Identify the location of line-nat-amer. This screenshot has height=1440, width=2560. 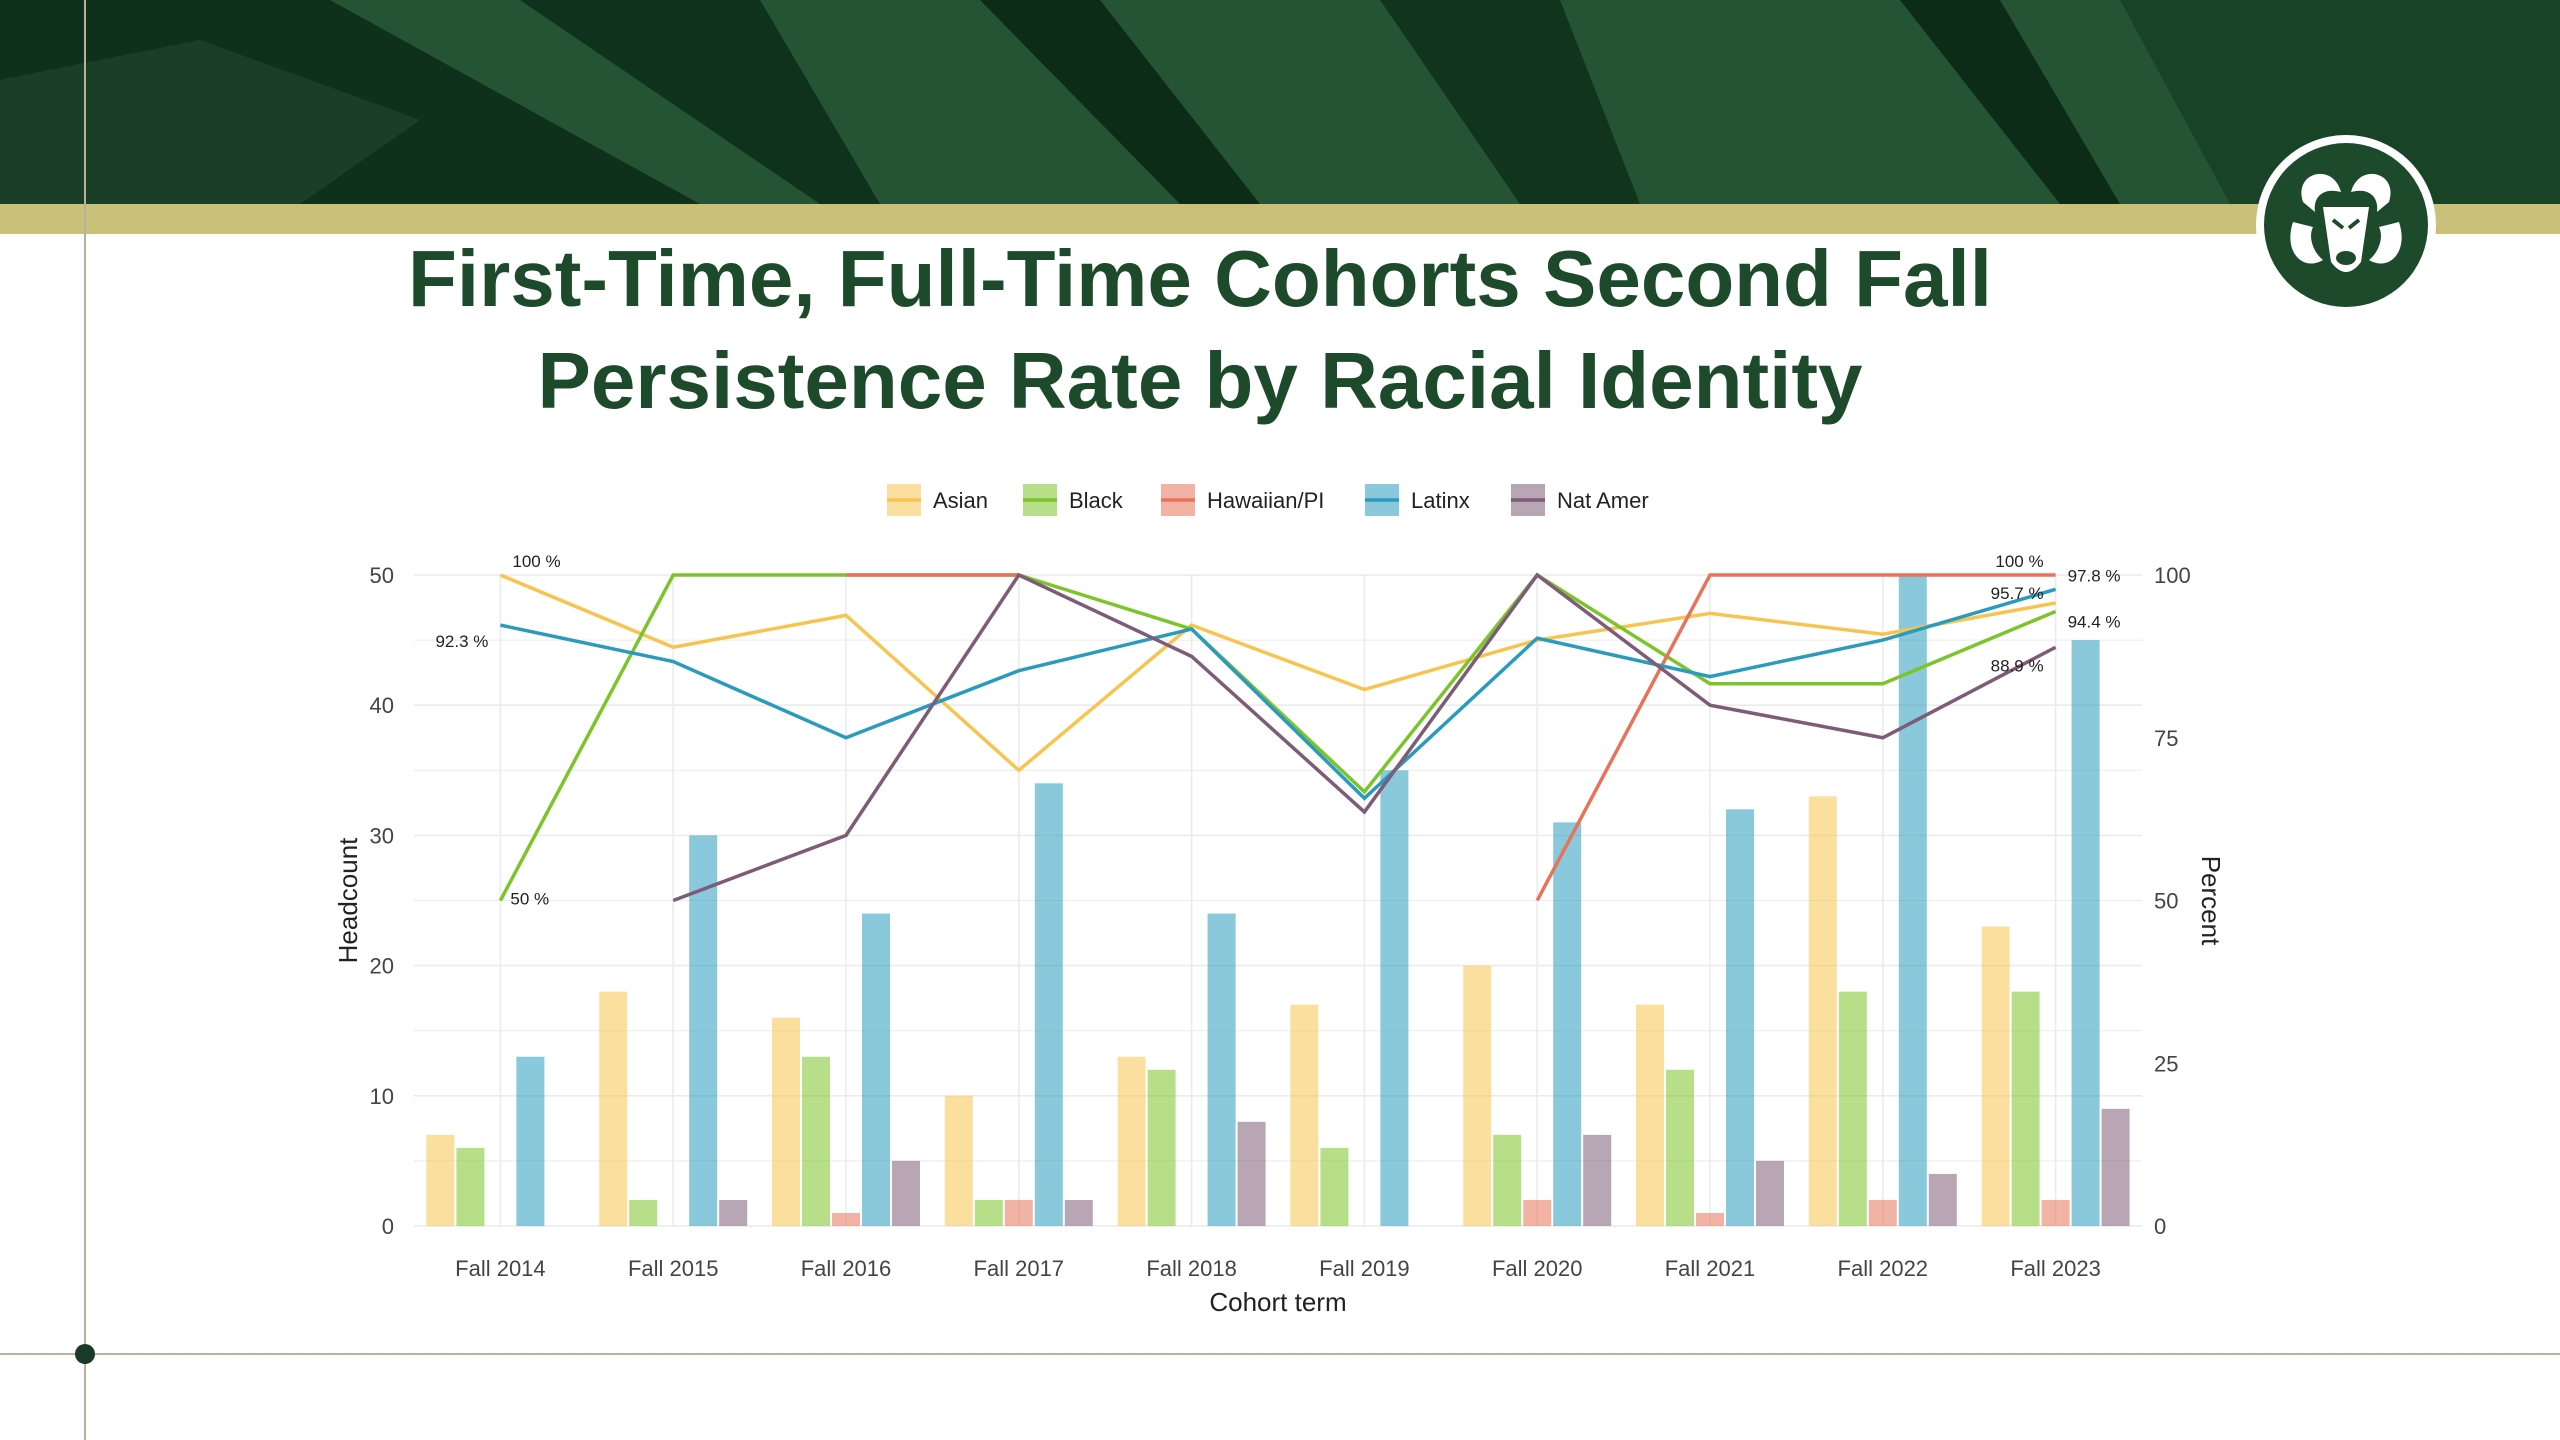
(1364, 737).